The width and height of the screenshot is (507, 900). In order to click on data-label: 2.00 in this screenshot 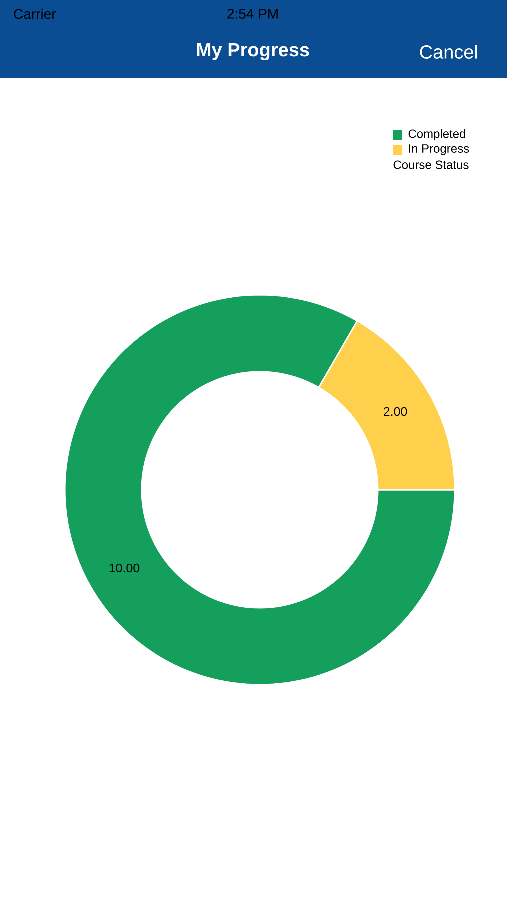, I will do `click(396, 411)`.